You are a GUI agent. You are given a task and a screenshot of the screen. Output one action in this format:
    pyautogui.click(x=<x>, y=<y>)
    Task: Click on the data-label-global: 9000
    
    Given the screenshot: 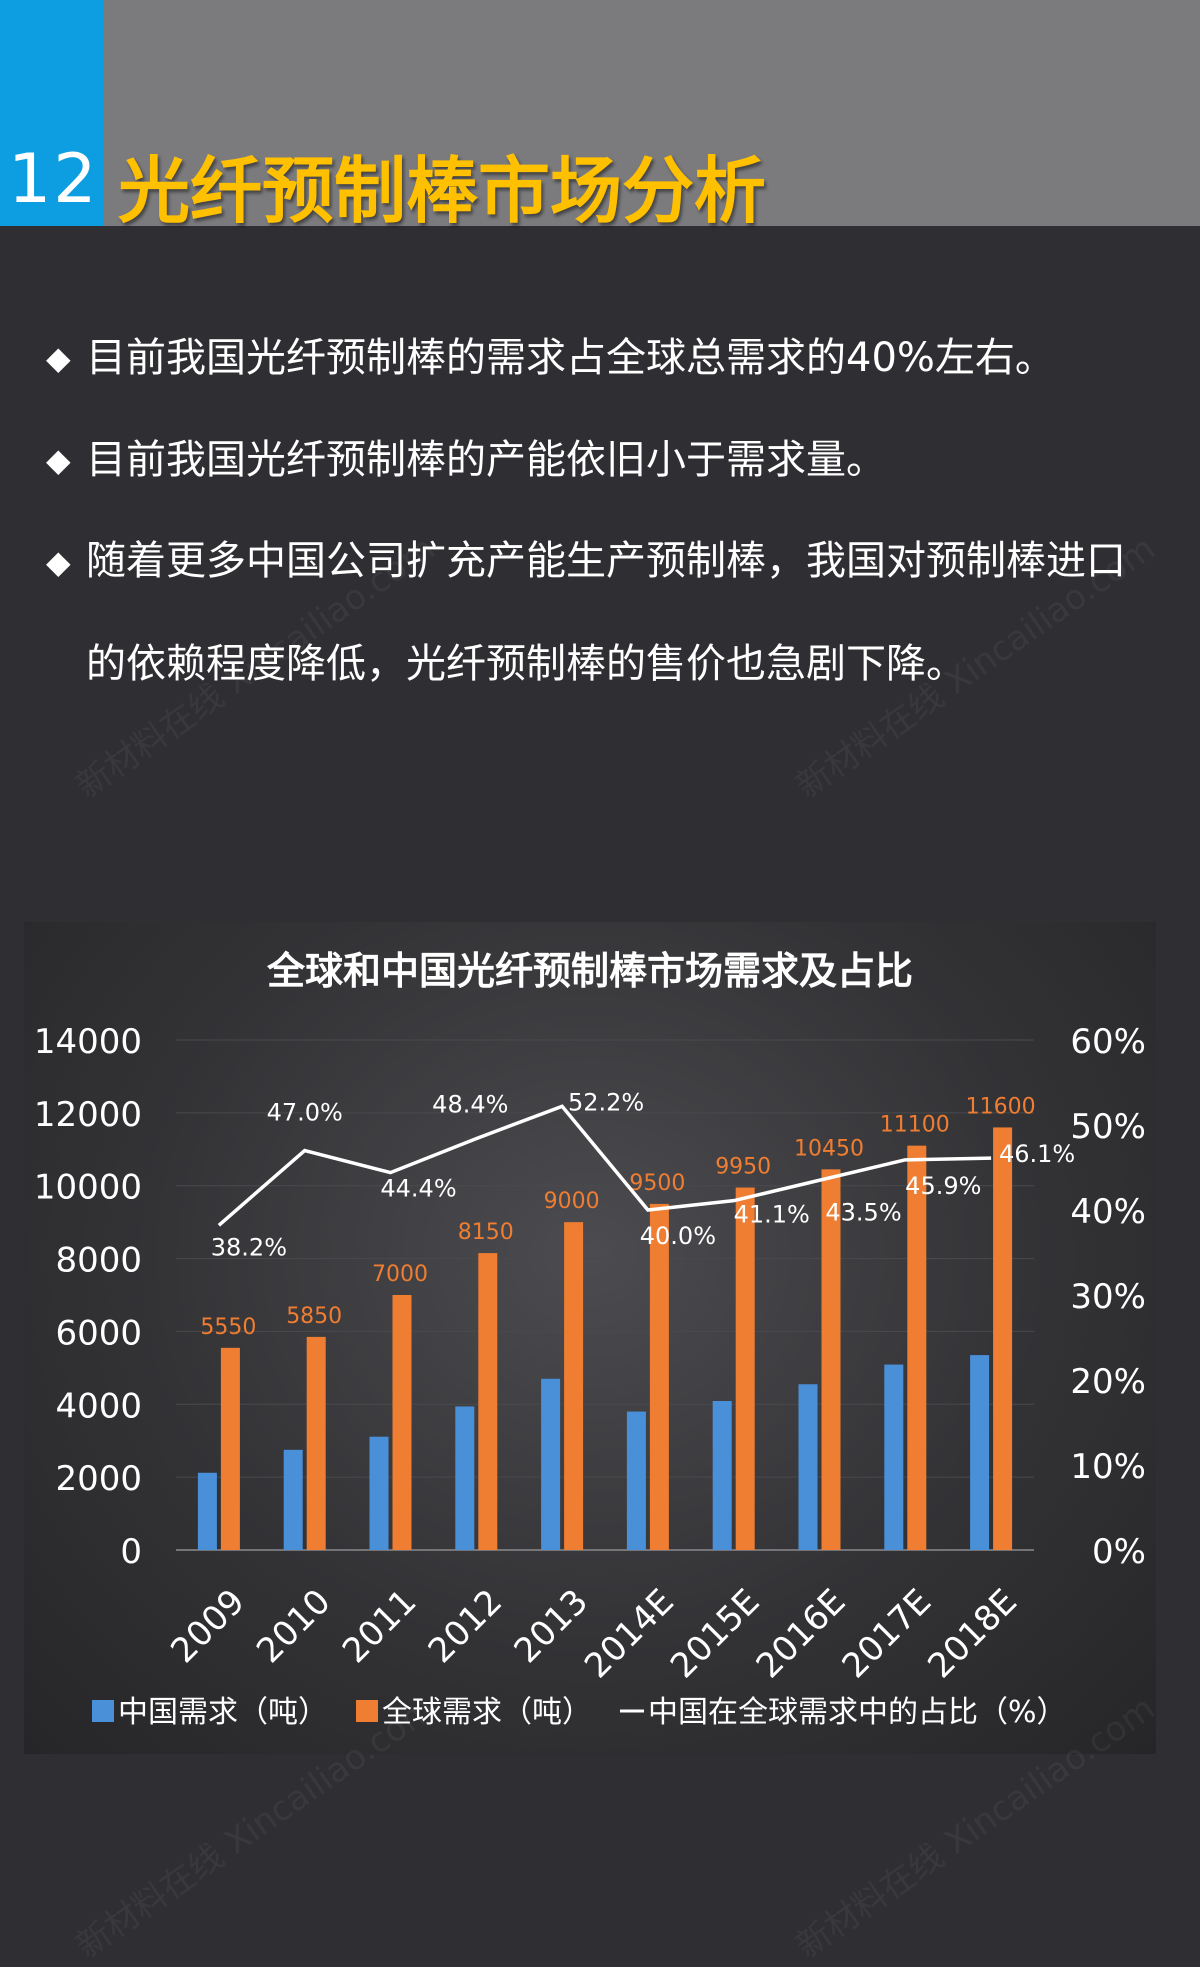 What is the action you would take?
    pyautogui.click(x=572, y=1201)
    